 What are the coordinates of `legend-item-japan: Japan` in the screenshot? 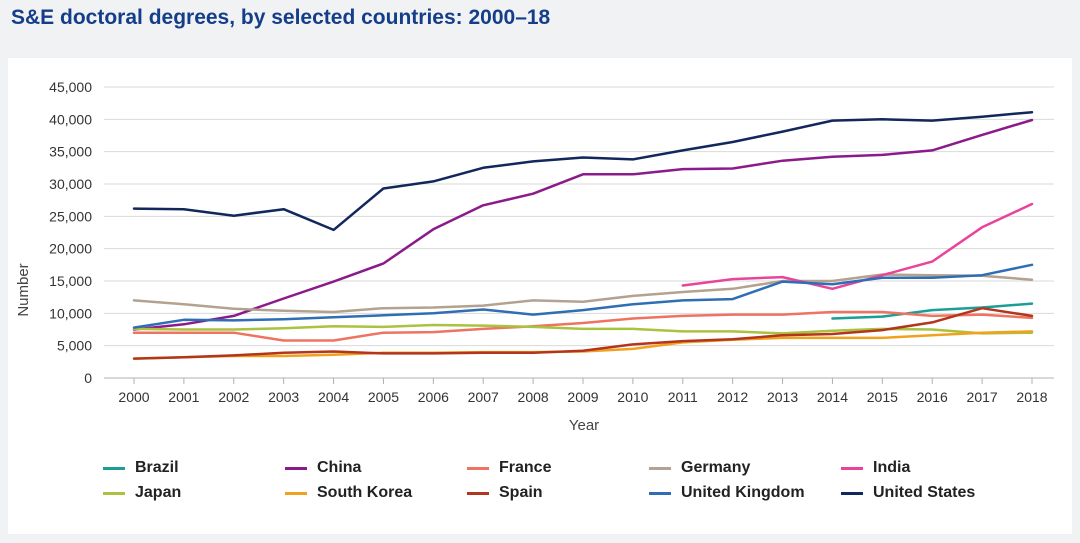 It's located at (194, 493).